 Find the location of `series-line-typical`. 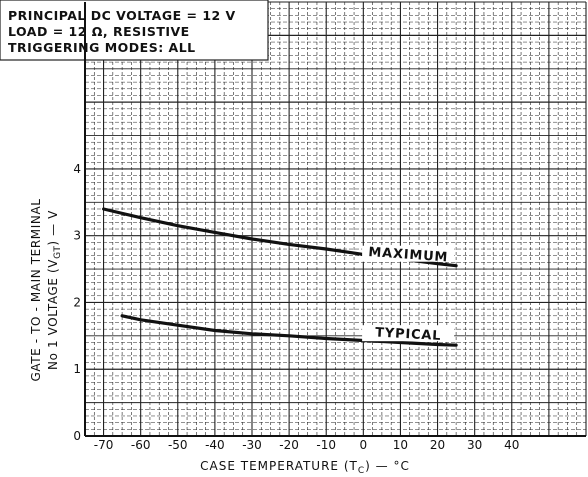

series-line-typical is located at coordinates (289, 330).